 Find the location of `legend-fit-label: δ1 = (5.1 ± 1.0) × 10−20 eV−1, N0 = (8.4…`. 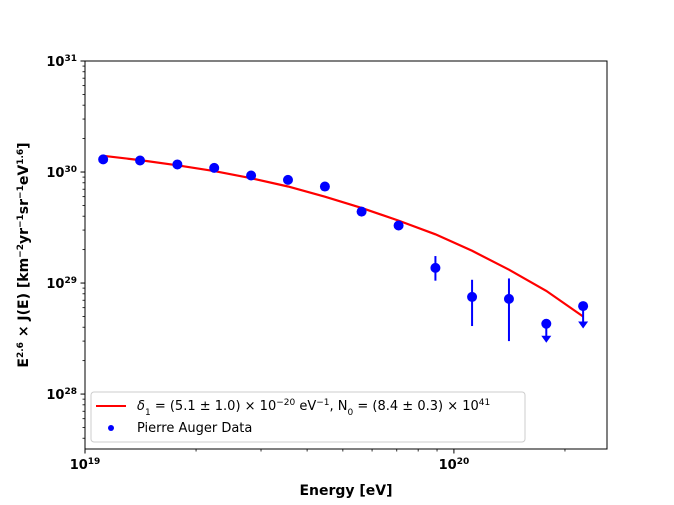

legend-fit-label: δ1 = (5.1 ± 1.0) × 10−20 eV−1, N0 = (8.4… is located at coordinates (313, 408).